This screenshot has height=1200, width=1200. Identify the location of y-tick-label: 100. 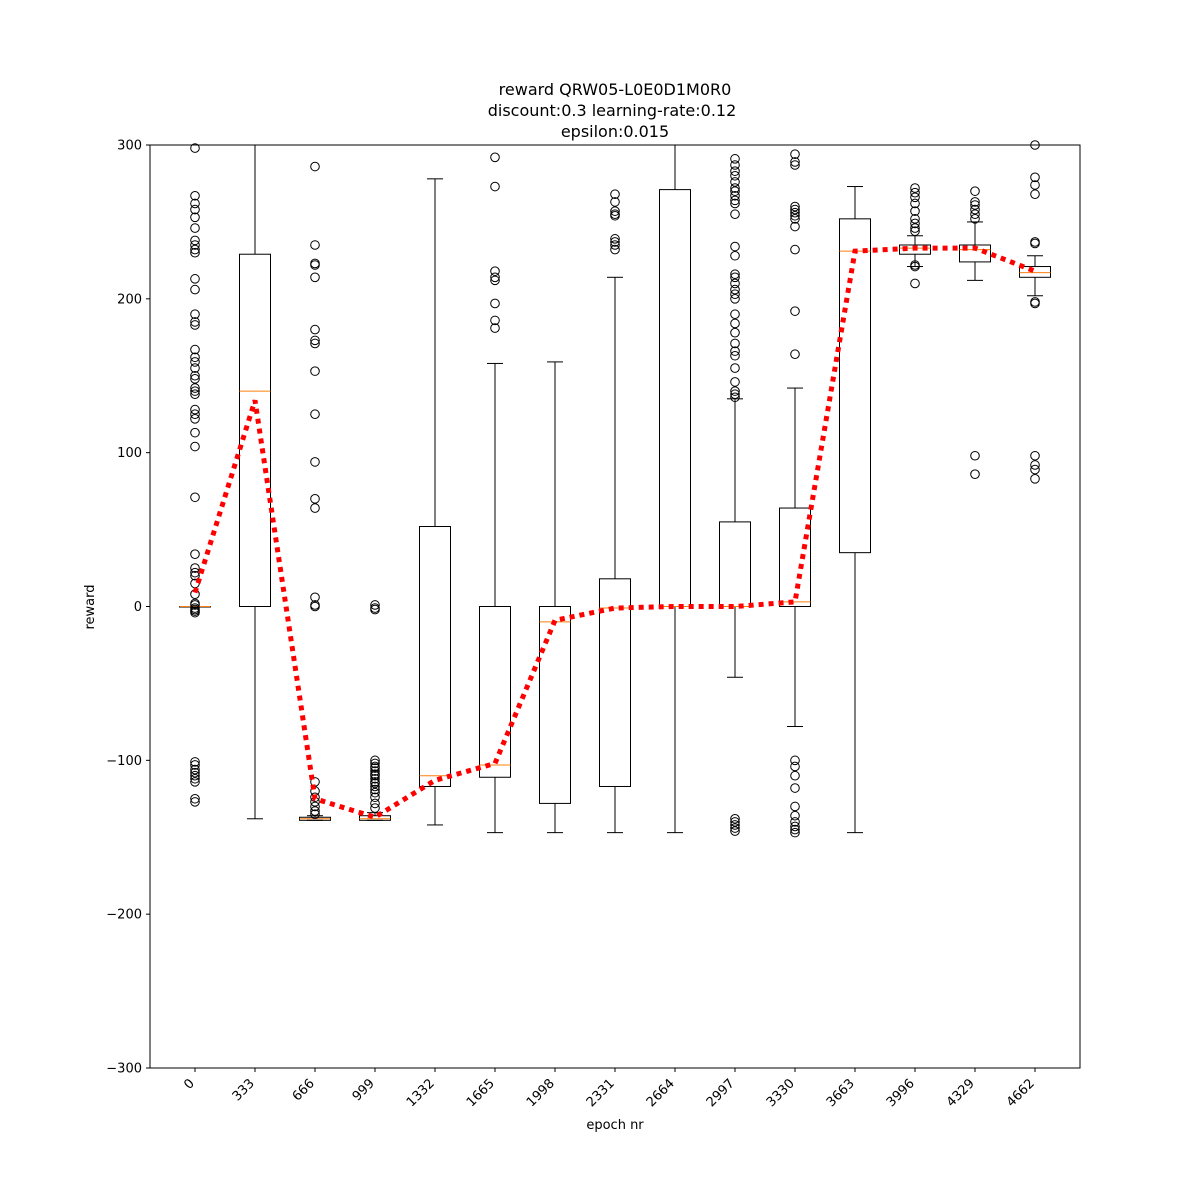
(129, 453).